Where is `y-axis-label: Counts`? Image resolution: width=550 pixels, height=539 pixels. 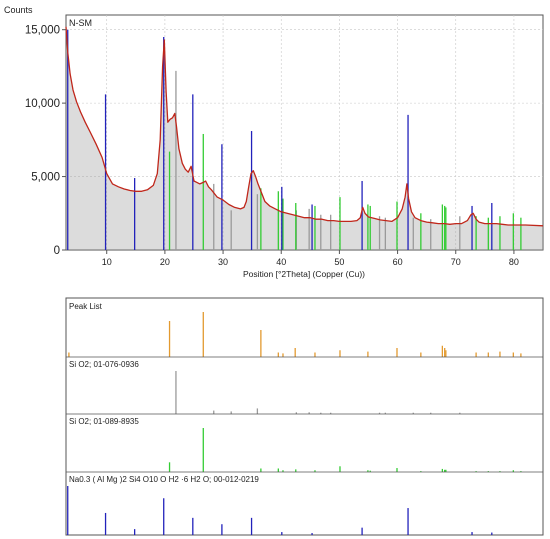
y-axis-label: Counts is located at coordinates (18, 10).